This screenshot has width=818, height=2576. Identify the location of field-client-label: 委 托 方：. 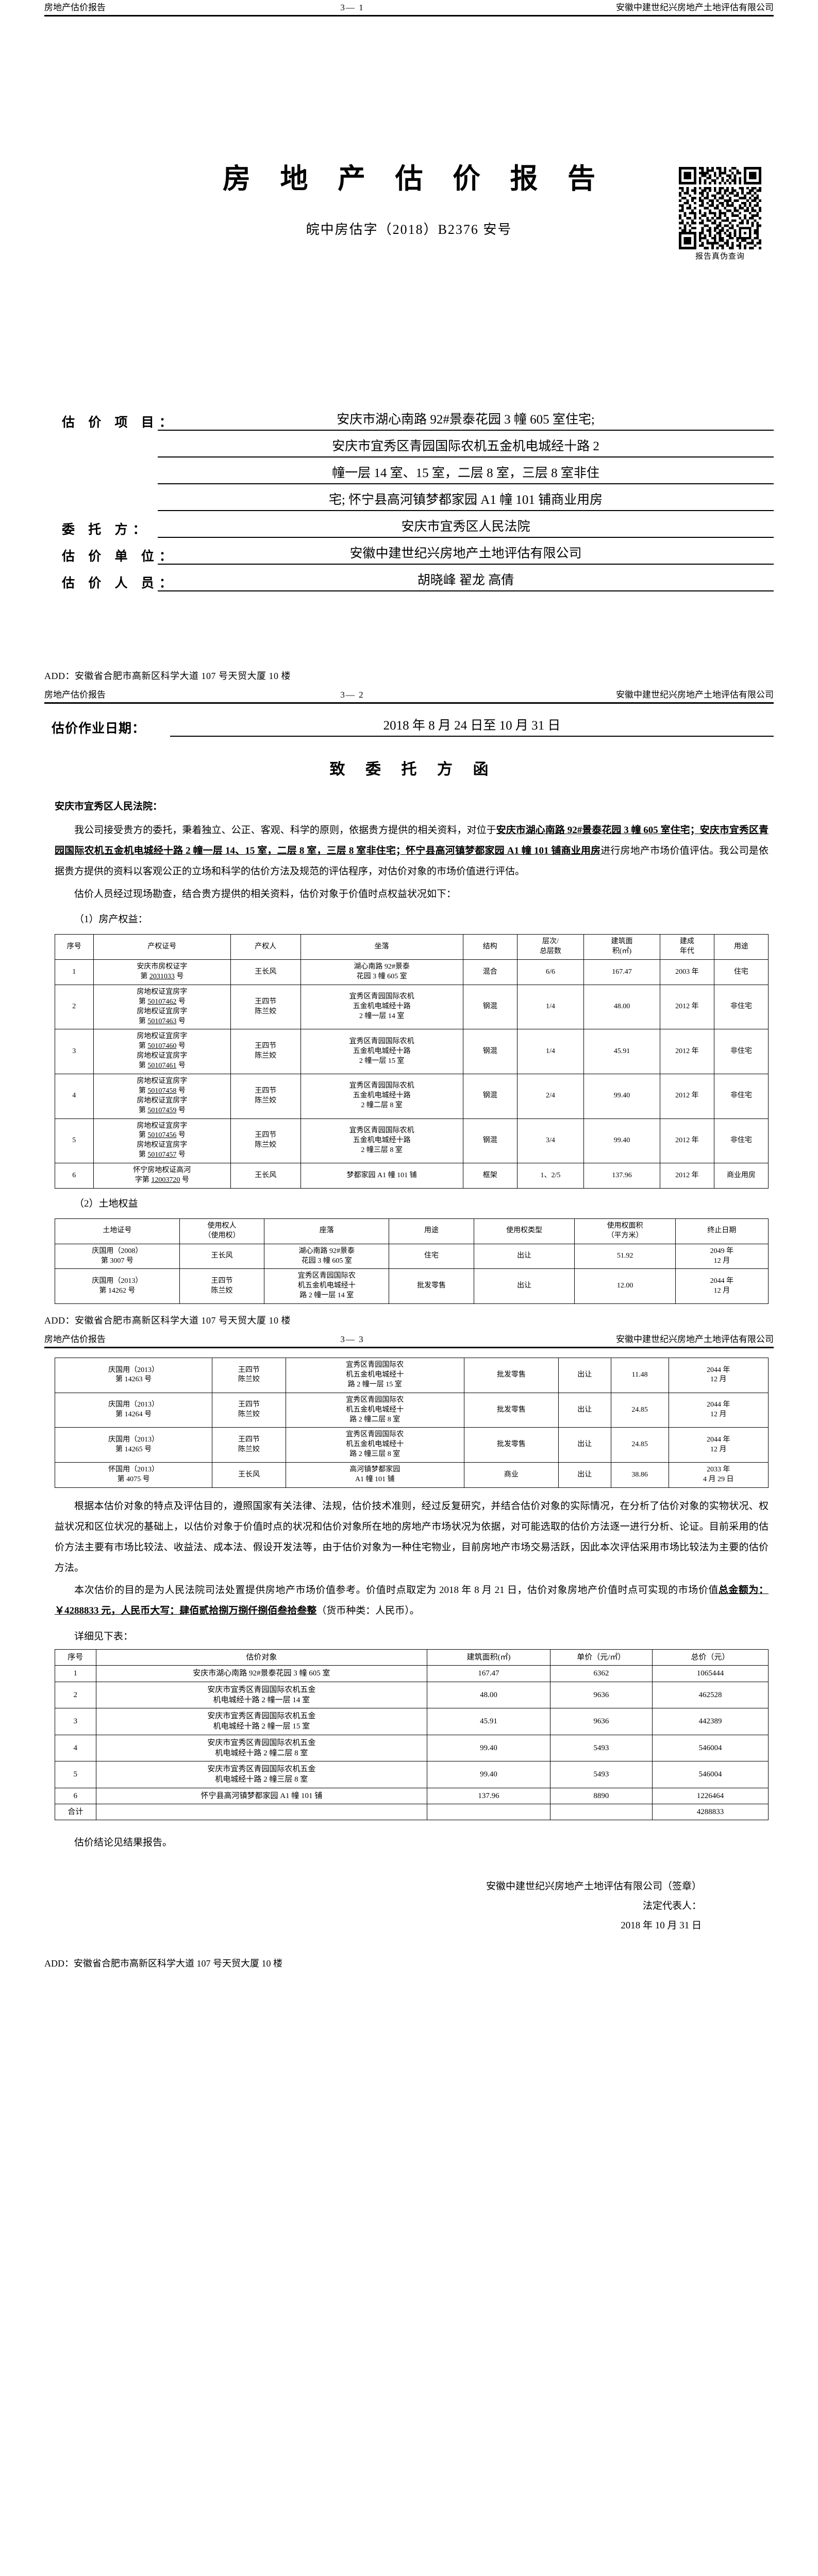
(106, 530).